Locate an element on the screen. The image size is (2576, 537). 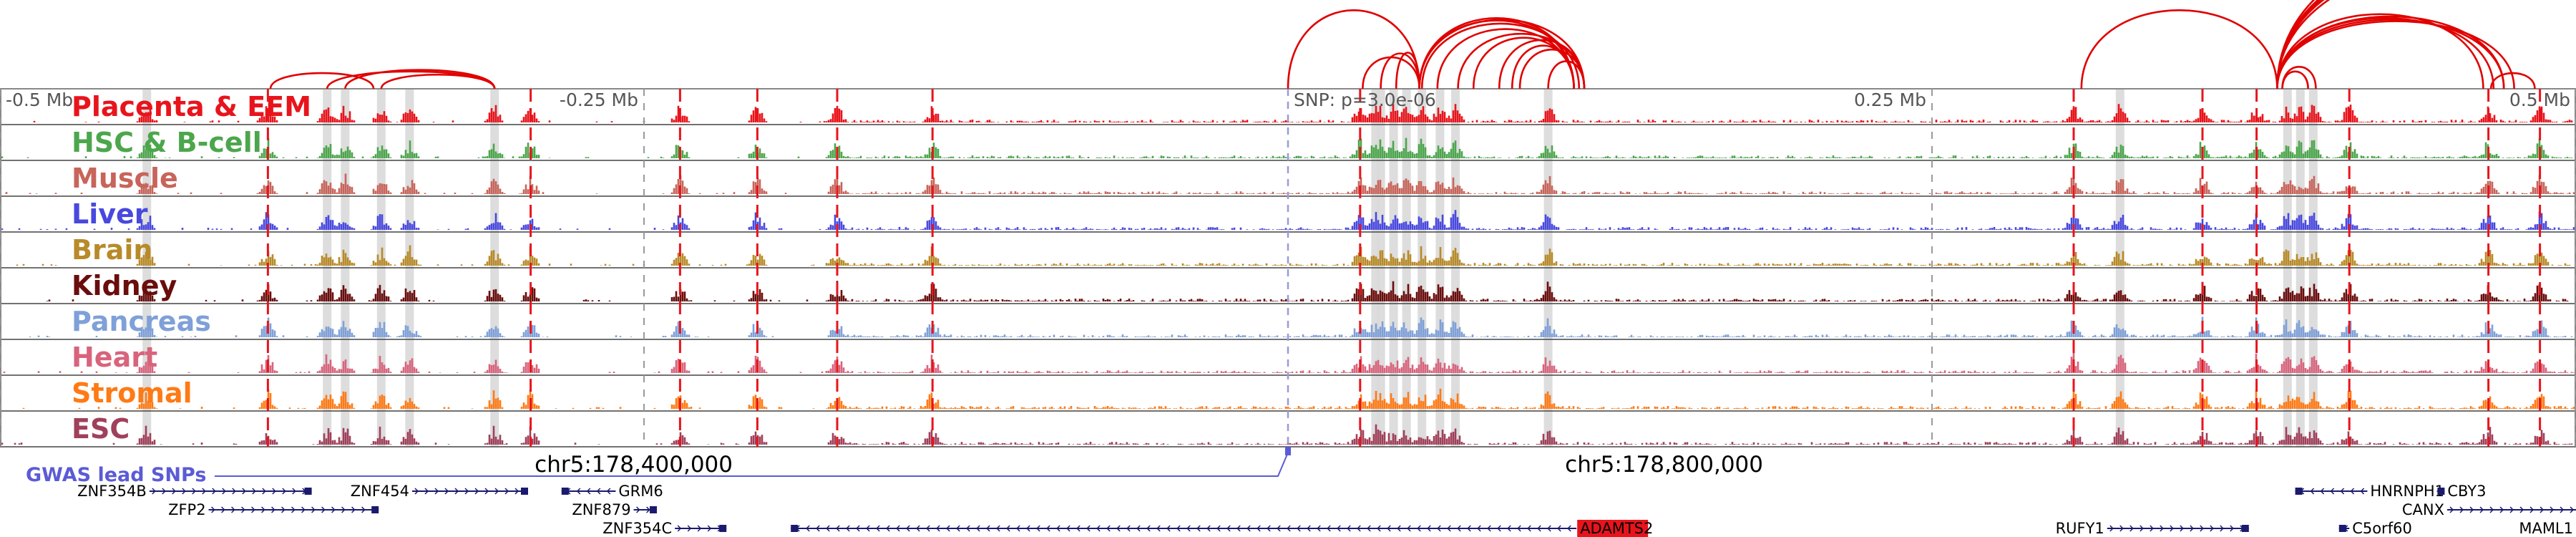
gene-label: ZNF354B is located at coordinates (112, 491).